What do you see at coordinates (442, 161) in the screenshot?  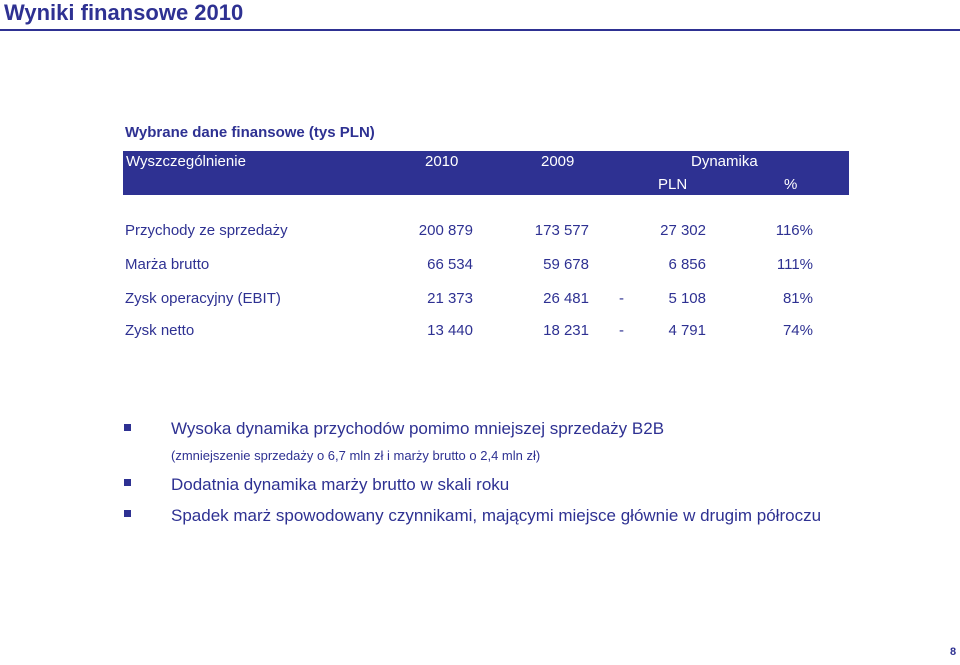 I see `header-2010: 2010` at bounding box center [442, 161].